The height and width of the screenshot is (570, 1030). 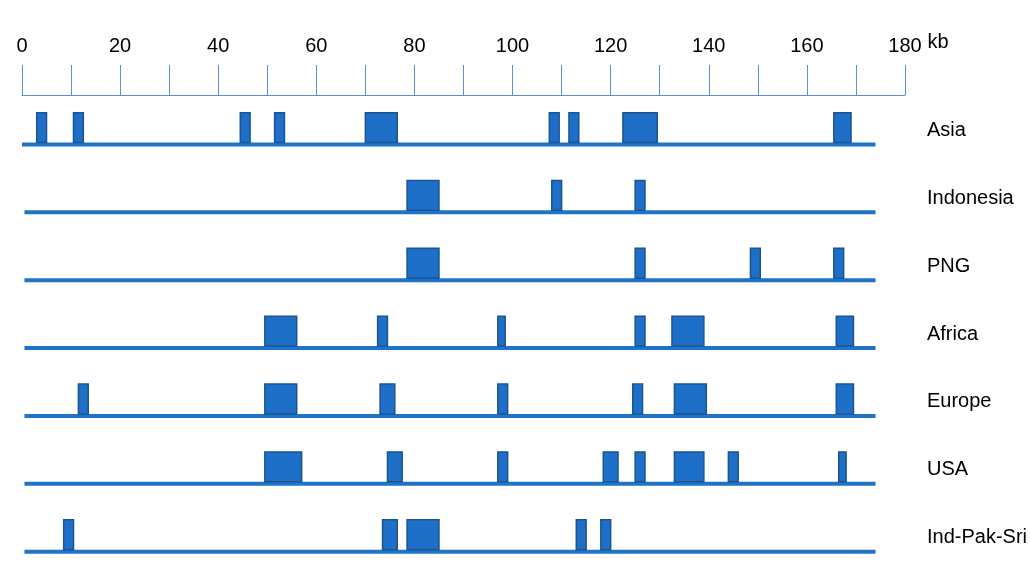 What do you see at coordinates (946, 128) in the screenshot?
I see `y-tick-label: Asia` at bounding box center [946, 128].